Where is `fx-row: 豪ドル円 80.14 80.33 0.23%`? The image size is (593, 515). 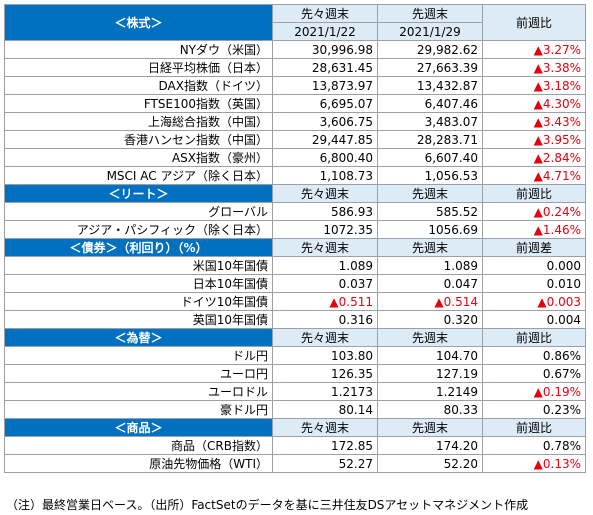 fx-row: 豪ドル円 80.14 80.33 0.23% is located at coordinates (295, 409).